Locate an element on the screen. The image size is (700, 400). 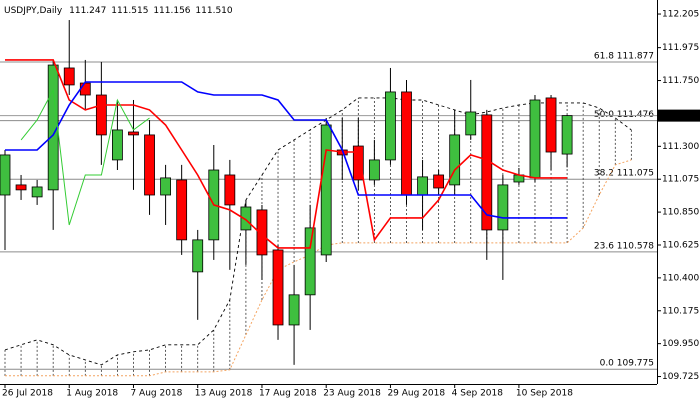
ohlc-label: 111.510 is located at coordinates (213, 11).